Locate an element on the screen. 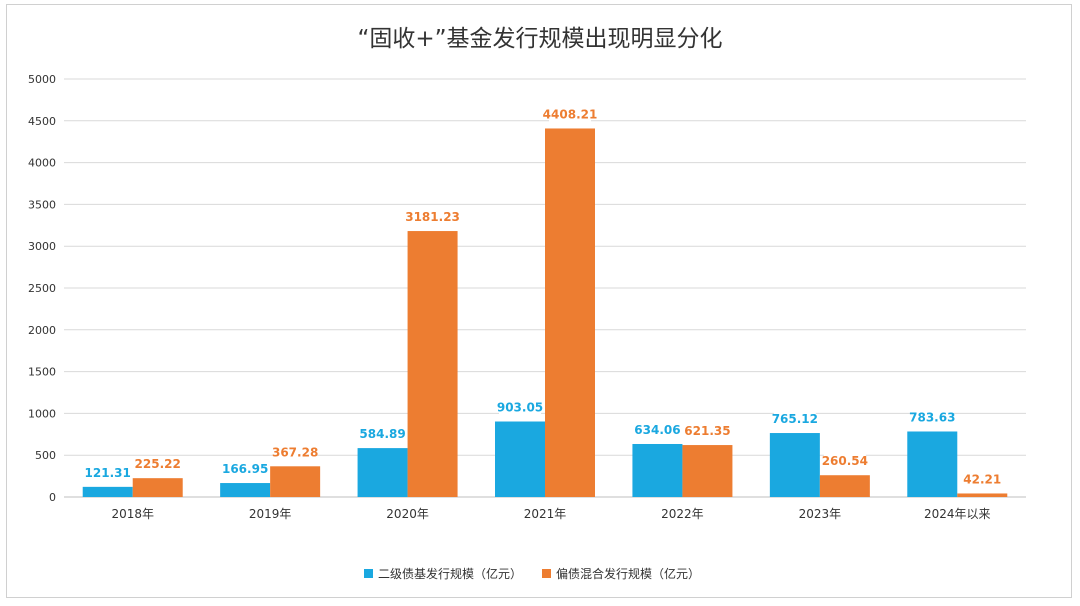 The height and width of the screenshot is (606, 1080). data-label: 225.22 is located at coordinates (158, 464).